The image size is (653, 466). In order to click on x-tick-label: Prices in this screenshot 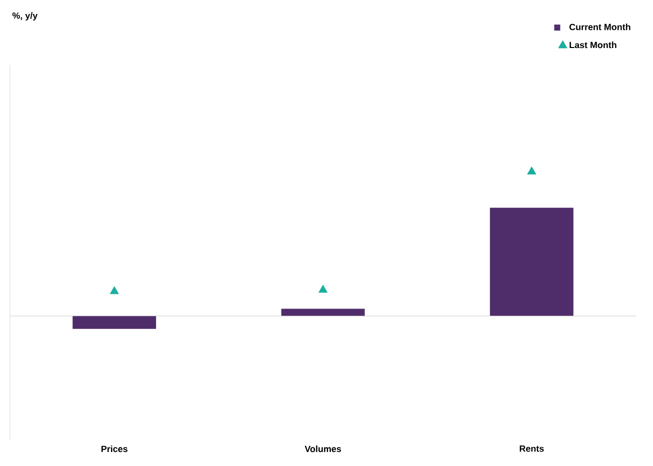, I will do `click(114, 449)`.